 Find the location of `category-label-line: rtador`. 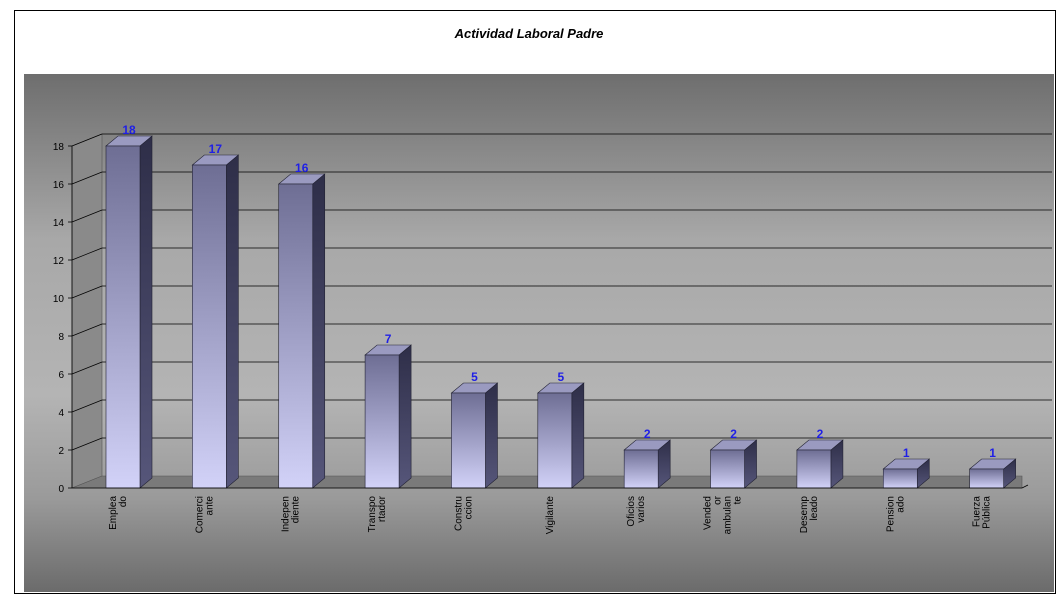

category-label-line: rtador is located at coordinates (382, 508).